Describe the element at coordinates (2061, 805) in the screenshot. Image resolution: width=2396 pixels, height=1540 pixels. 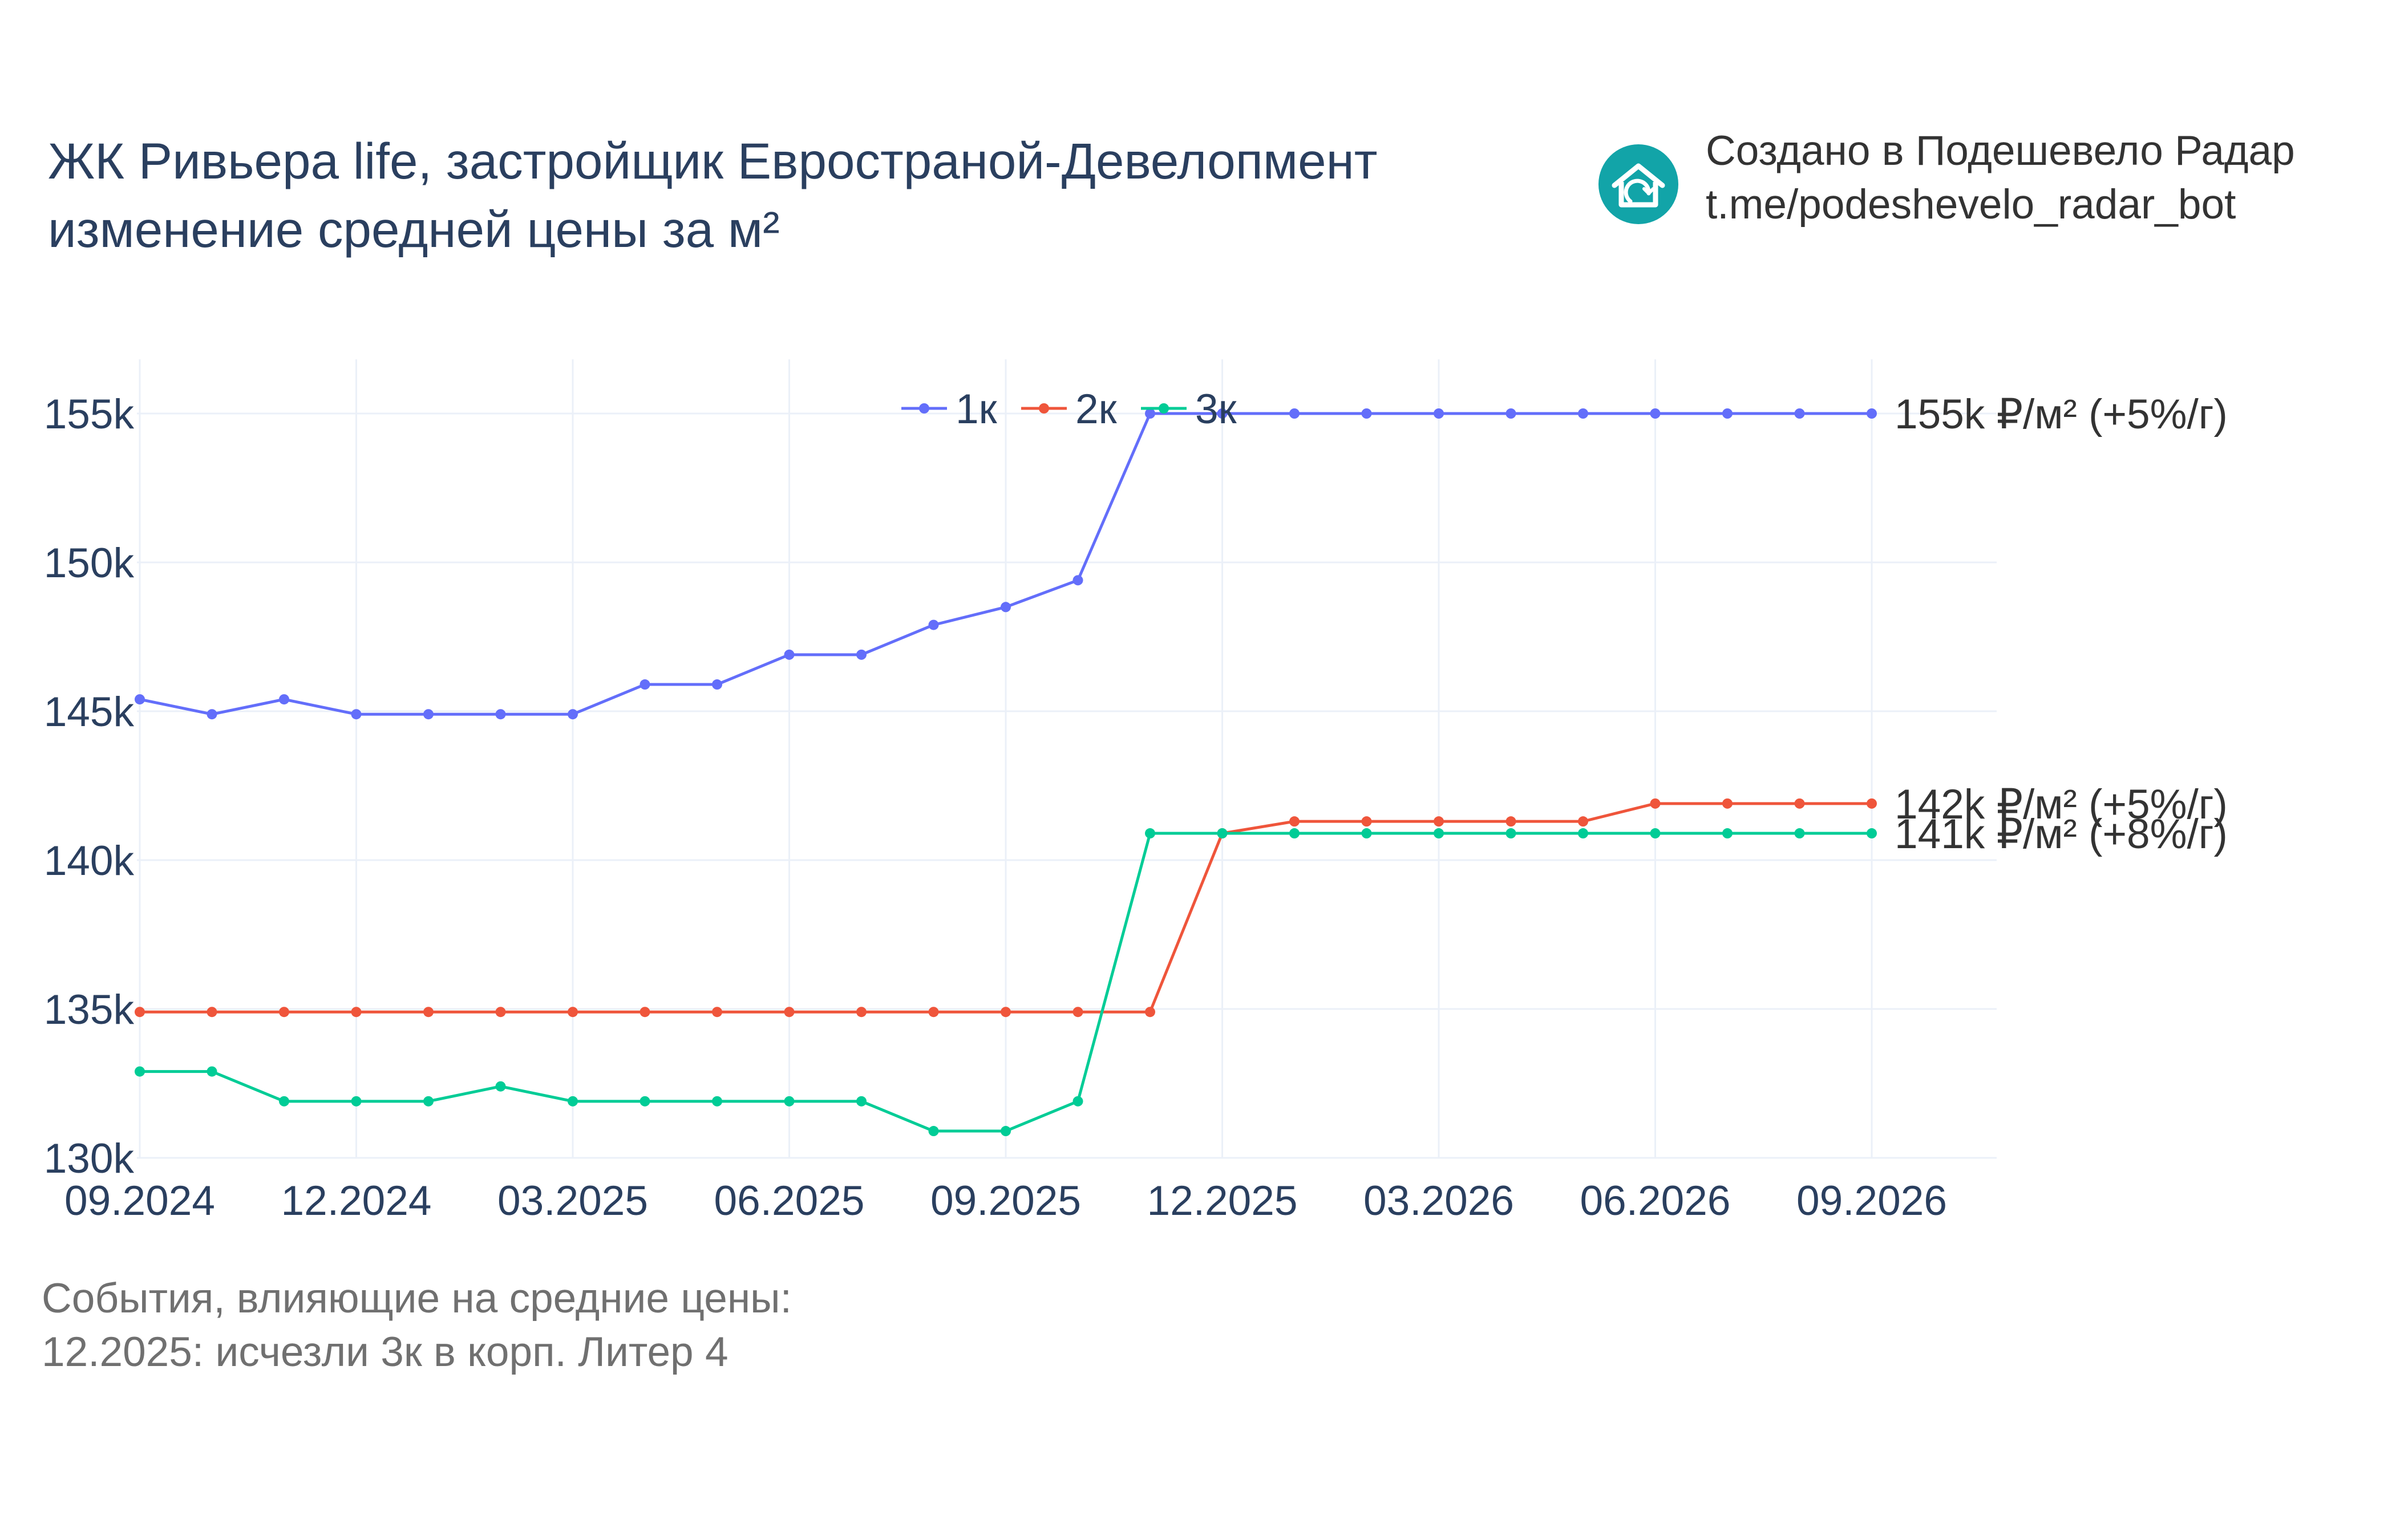
I see `end-label: 142k ₽/м² (+5%/г)` at that location.